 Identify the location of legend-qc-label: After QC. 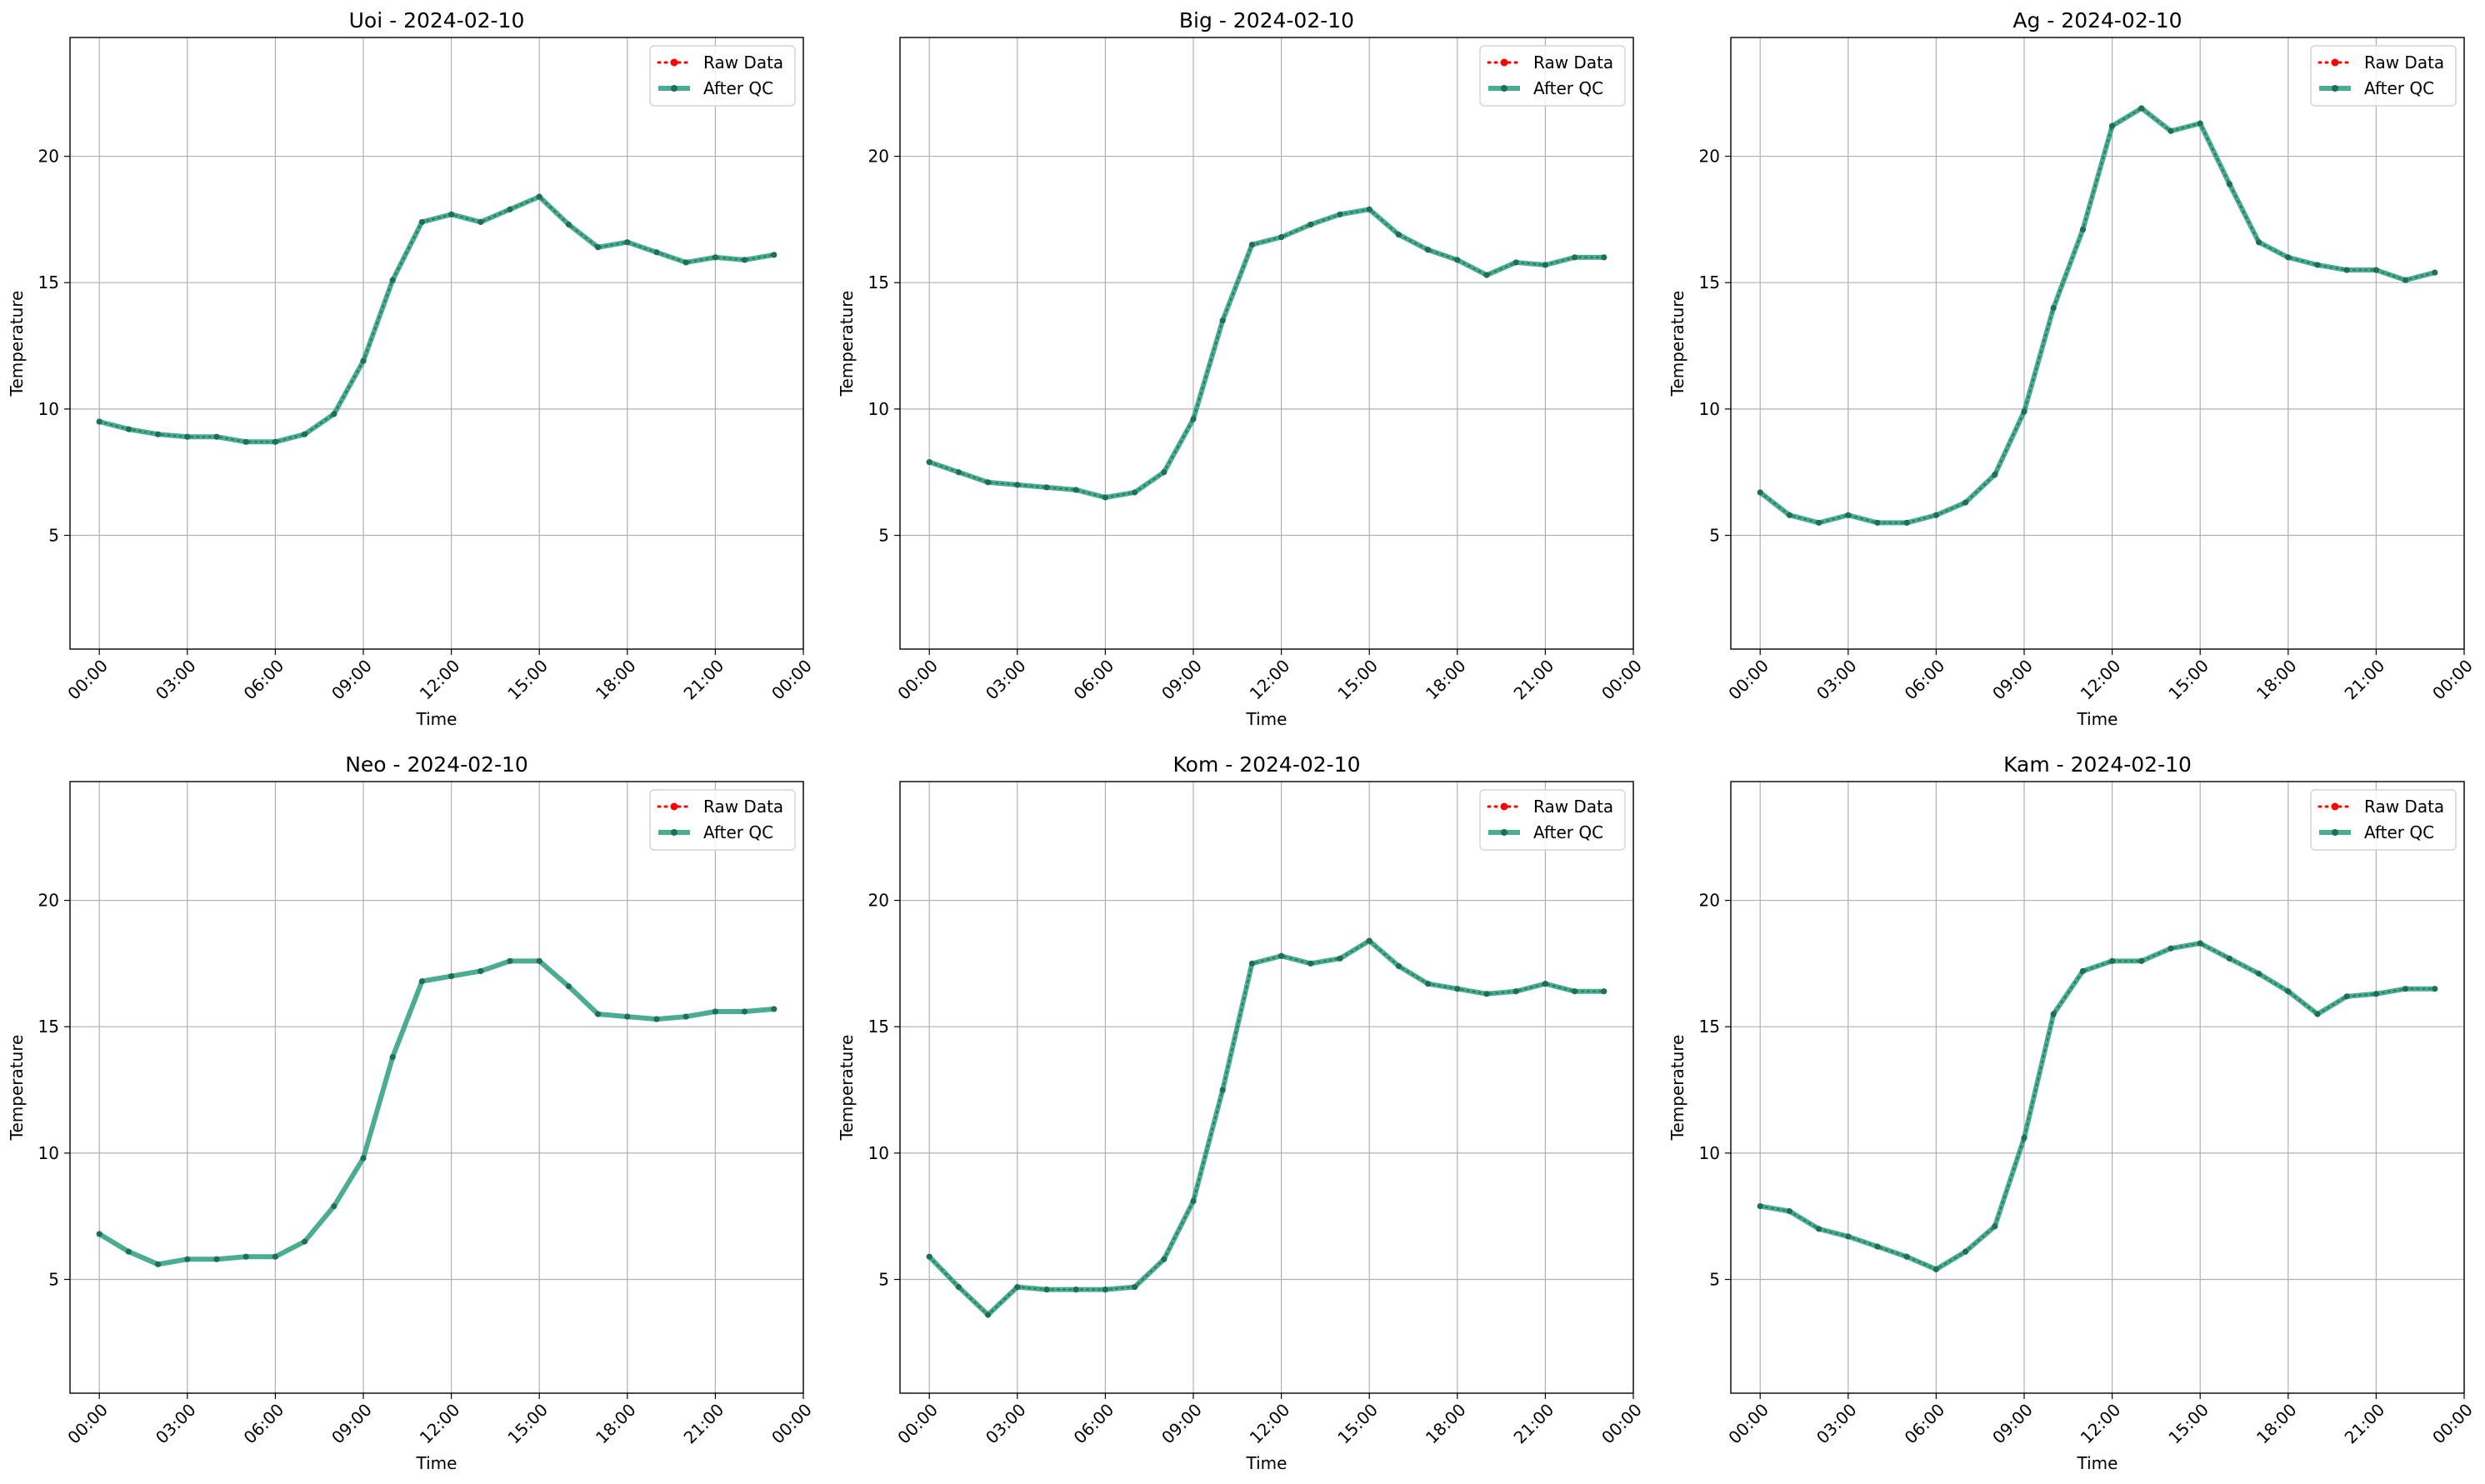
(2399, 88).